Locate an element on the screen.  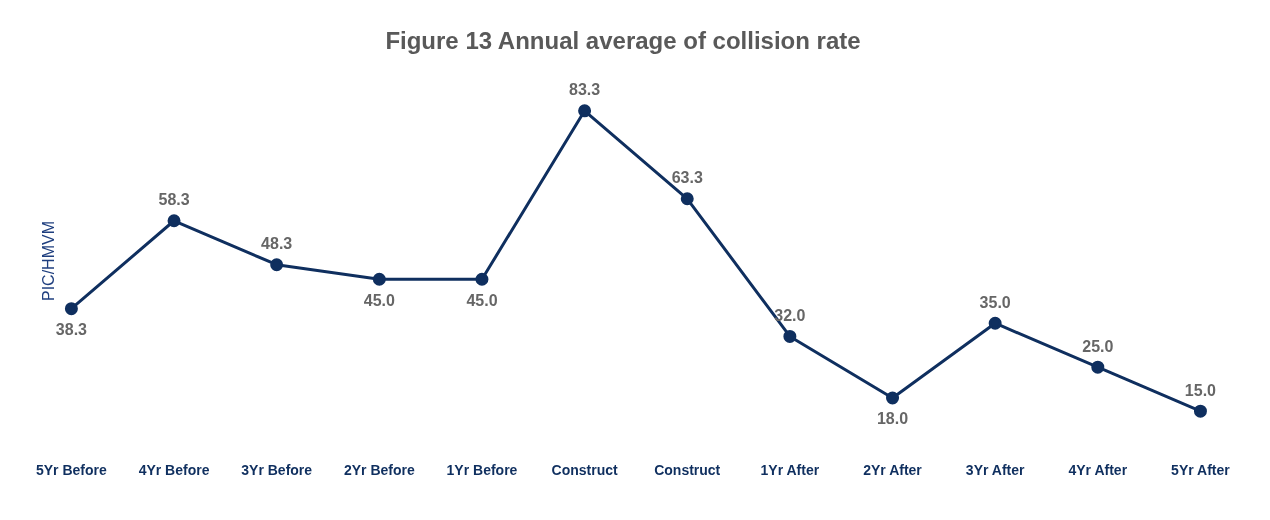
x-tick-label: 4Yr After is located at coordinates (1098, 470).